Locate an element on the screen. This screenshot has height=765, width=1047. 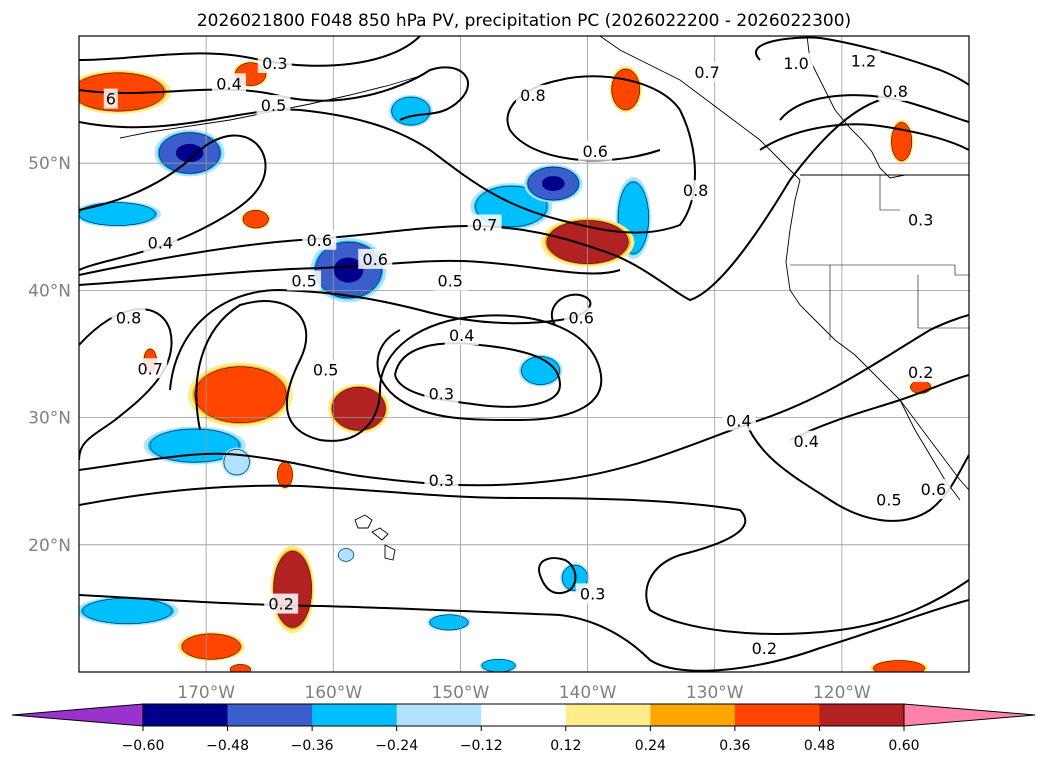
colorbar-tick-label: −0.24 is located at coordinates (396, 746).